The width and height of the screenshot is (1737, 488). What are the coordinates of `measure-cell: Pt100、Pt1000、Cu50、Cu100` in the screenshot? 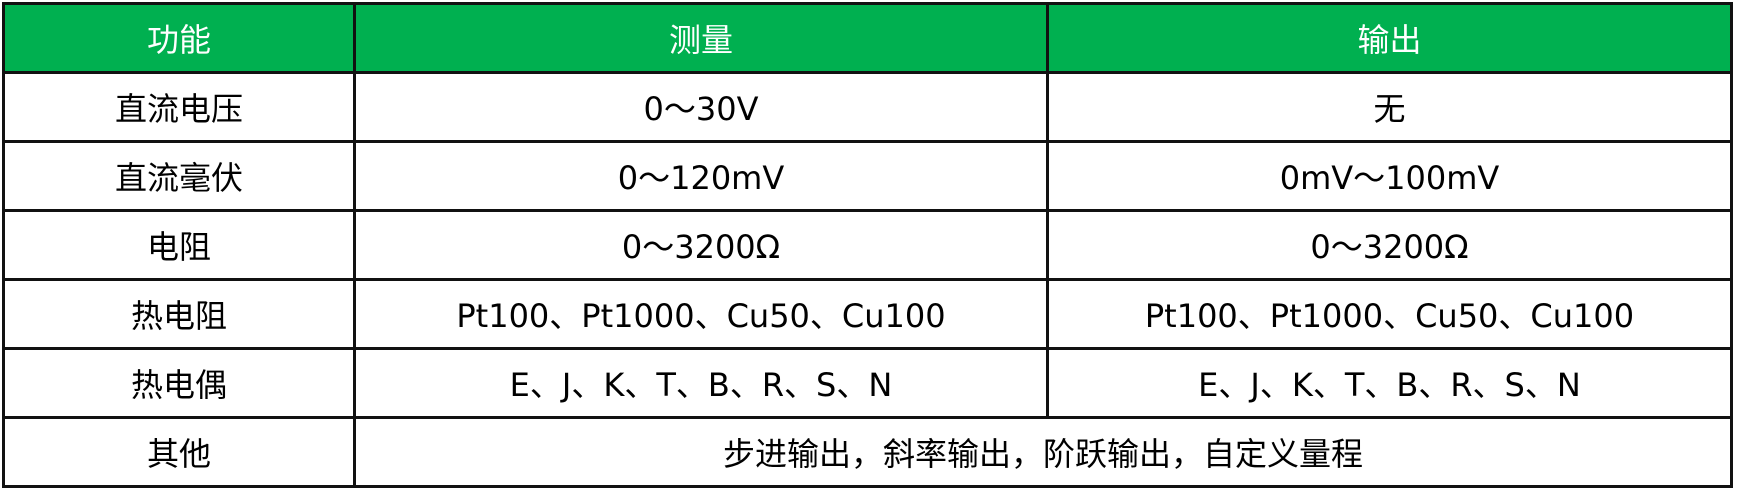 It's located at (701, 314).